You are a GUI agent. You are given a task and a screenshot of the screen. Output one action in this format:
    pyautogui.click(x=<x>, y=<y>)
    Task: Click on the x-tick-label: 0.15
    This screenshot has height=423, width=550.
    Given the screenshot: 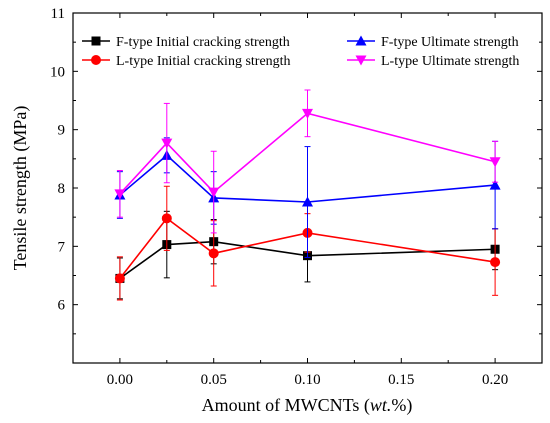 What is the action you would take?
    pyautogui.click(x=401, y=380)
    